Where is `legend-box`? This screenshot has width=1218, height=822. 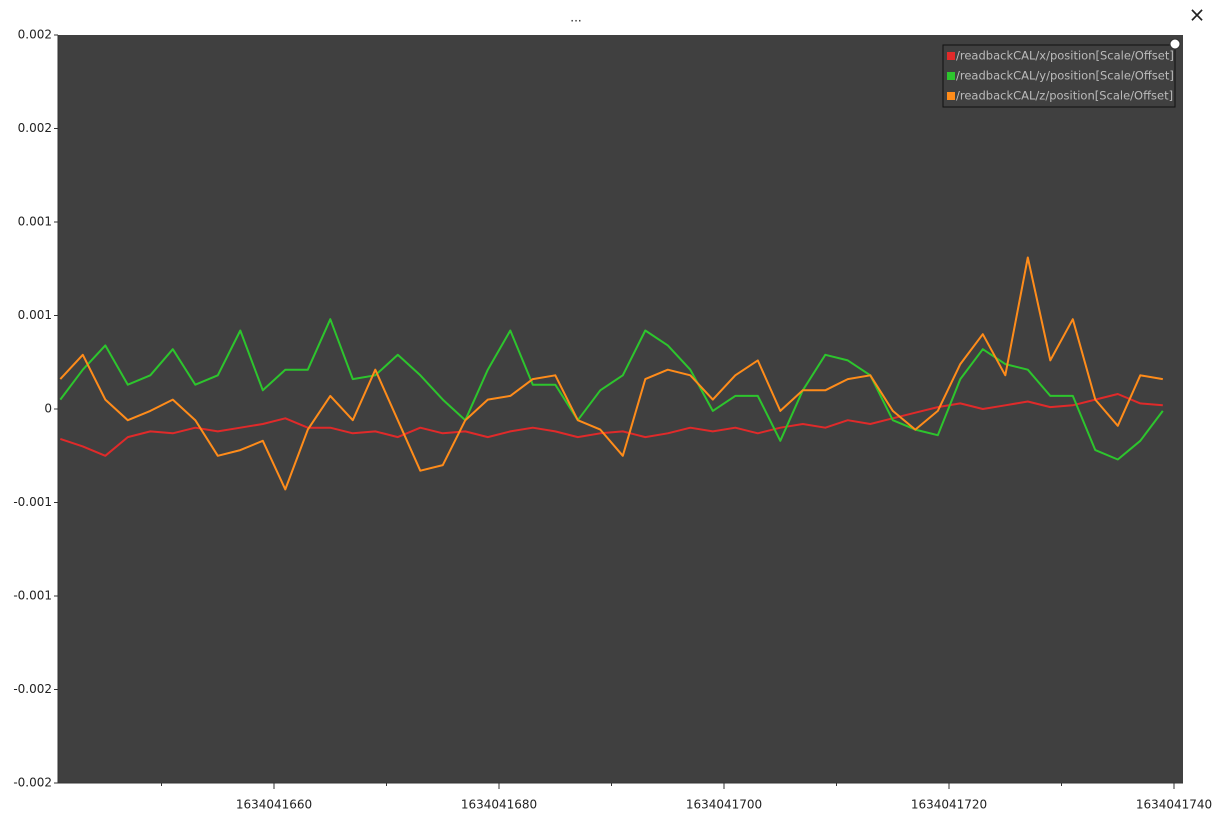 legend-box is located at coordinates (1059, 76).